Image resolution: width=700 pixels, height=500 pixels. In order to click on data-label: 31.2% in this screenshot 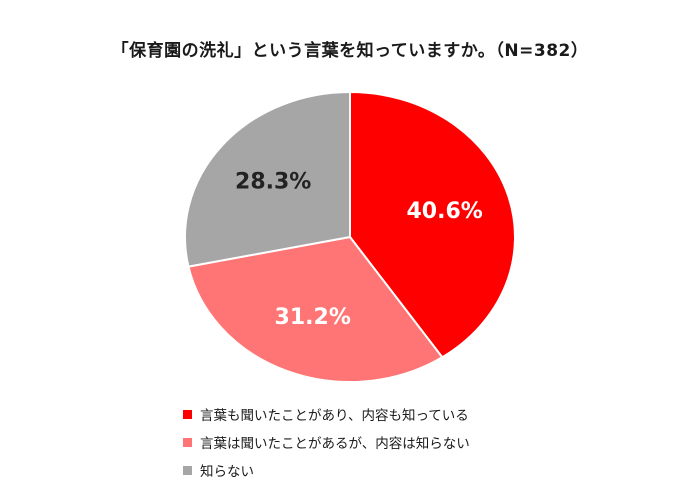, I will do `click(313, 317)`.